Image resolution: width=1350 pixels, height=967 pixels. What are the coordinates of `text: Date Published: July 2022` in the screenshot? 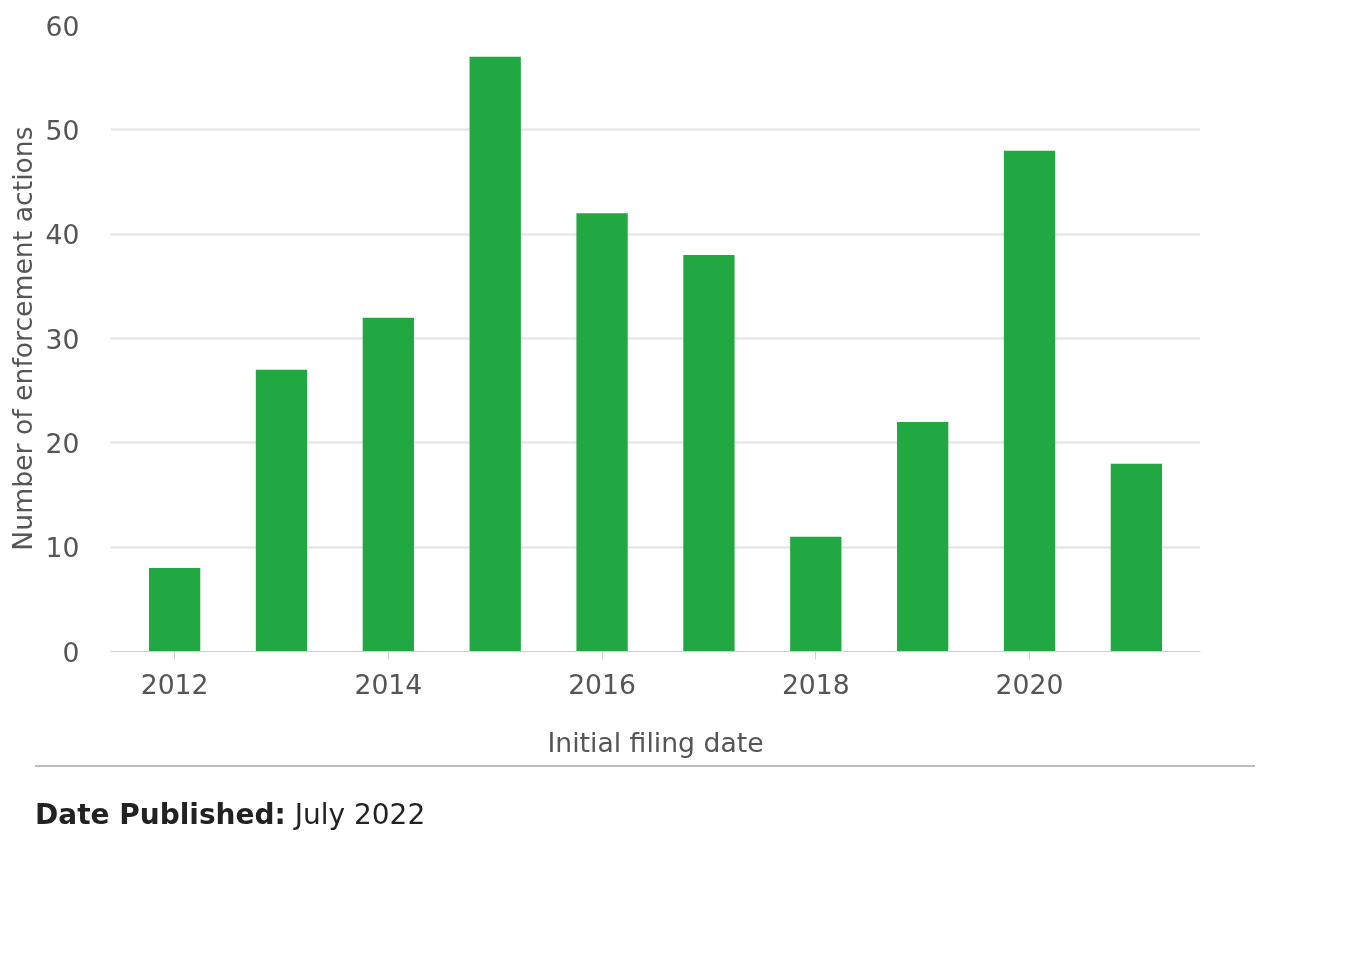 It's located at (645, 800).